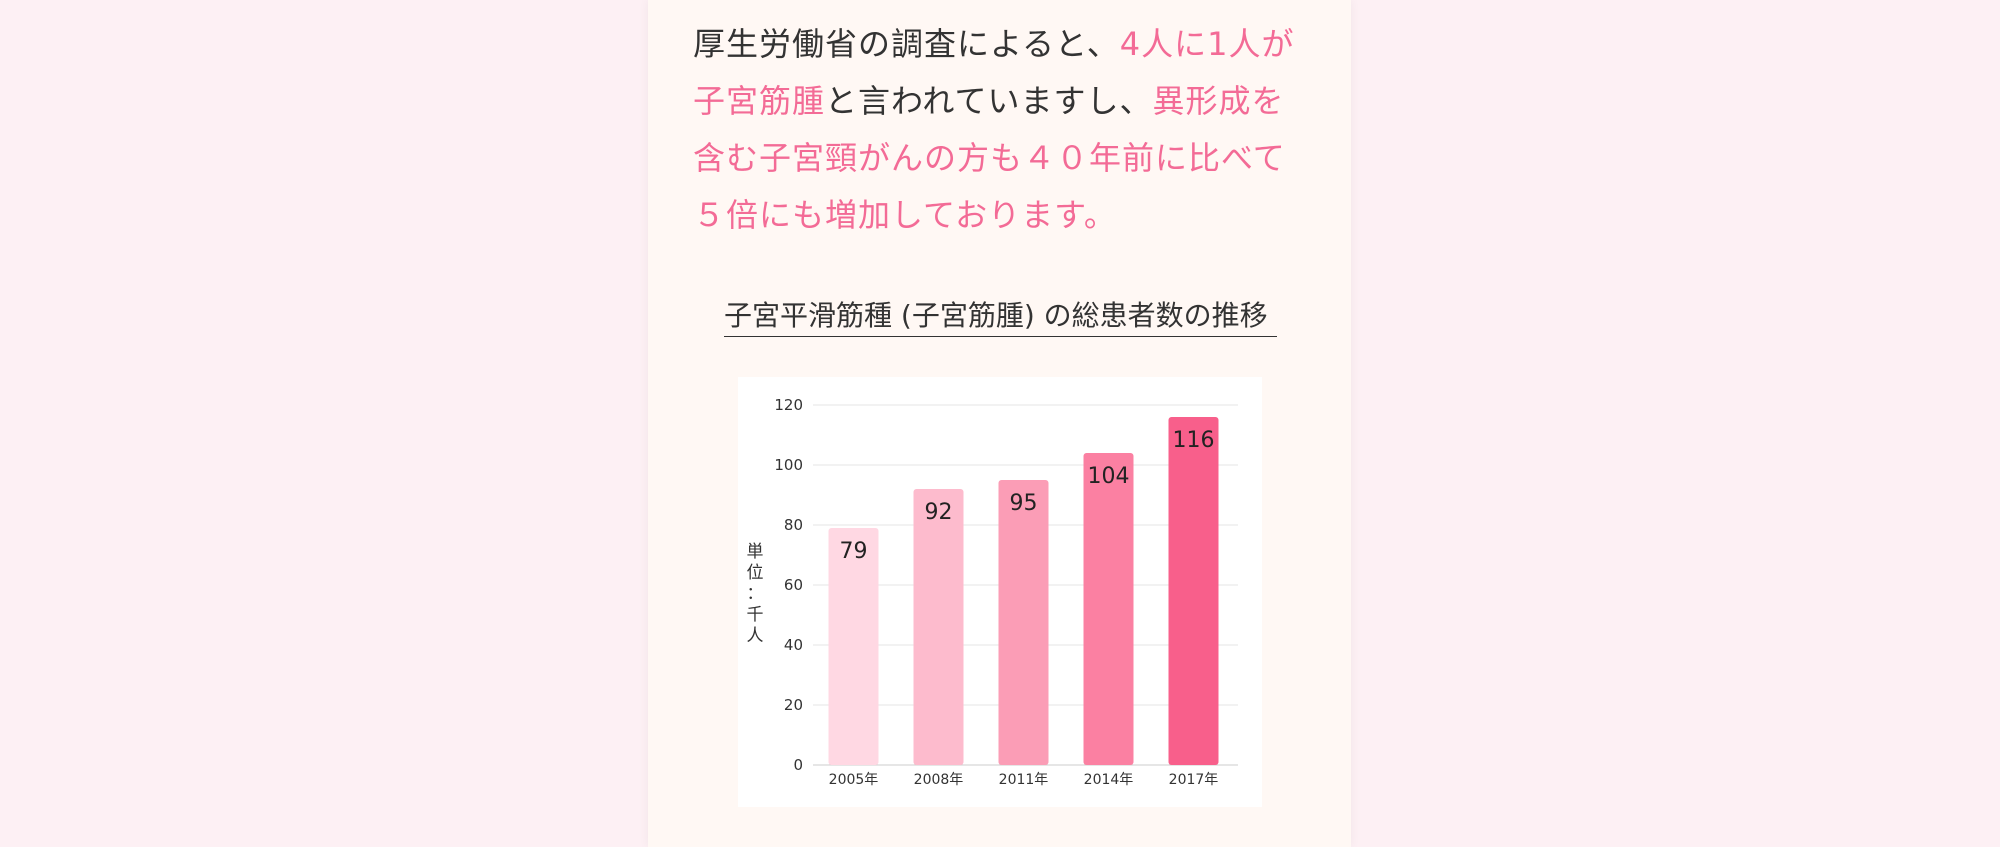  Describe the element at coordinates (989, 101) in the screenshot. I see `intro-line2-text: と言われていますし、` at that location.